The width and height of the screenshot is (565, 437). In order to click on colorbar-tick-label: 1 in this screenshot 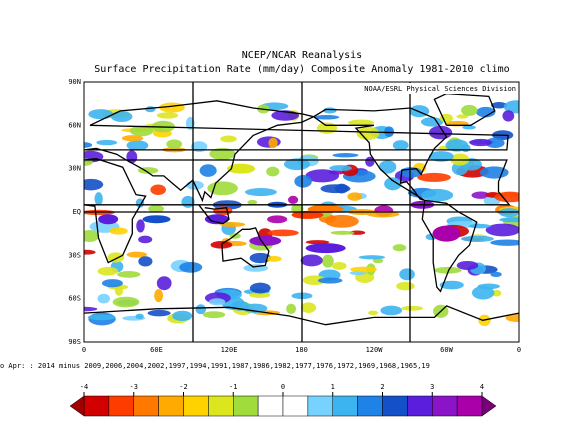, I will do `click(333, 387)`.